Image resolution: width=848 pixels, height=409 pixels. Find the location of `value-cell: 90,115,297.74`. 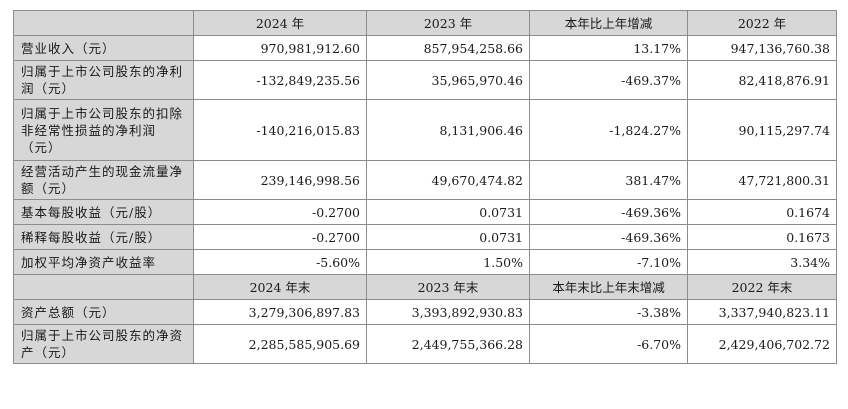

value-cell: 90,115,297.74 is located at coordinates (762, 130).